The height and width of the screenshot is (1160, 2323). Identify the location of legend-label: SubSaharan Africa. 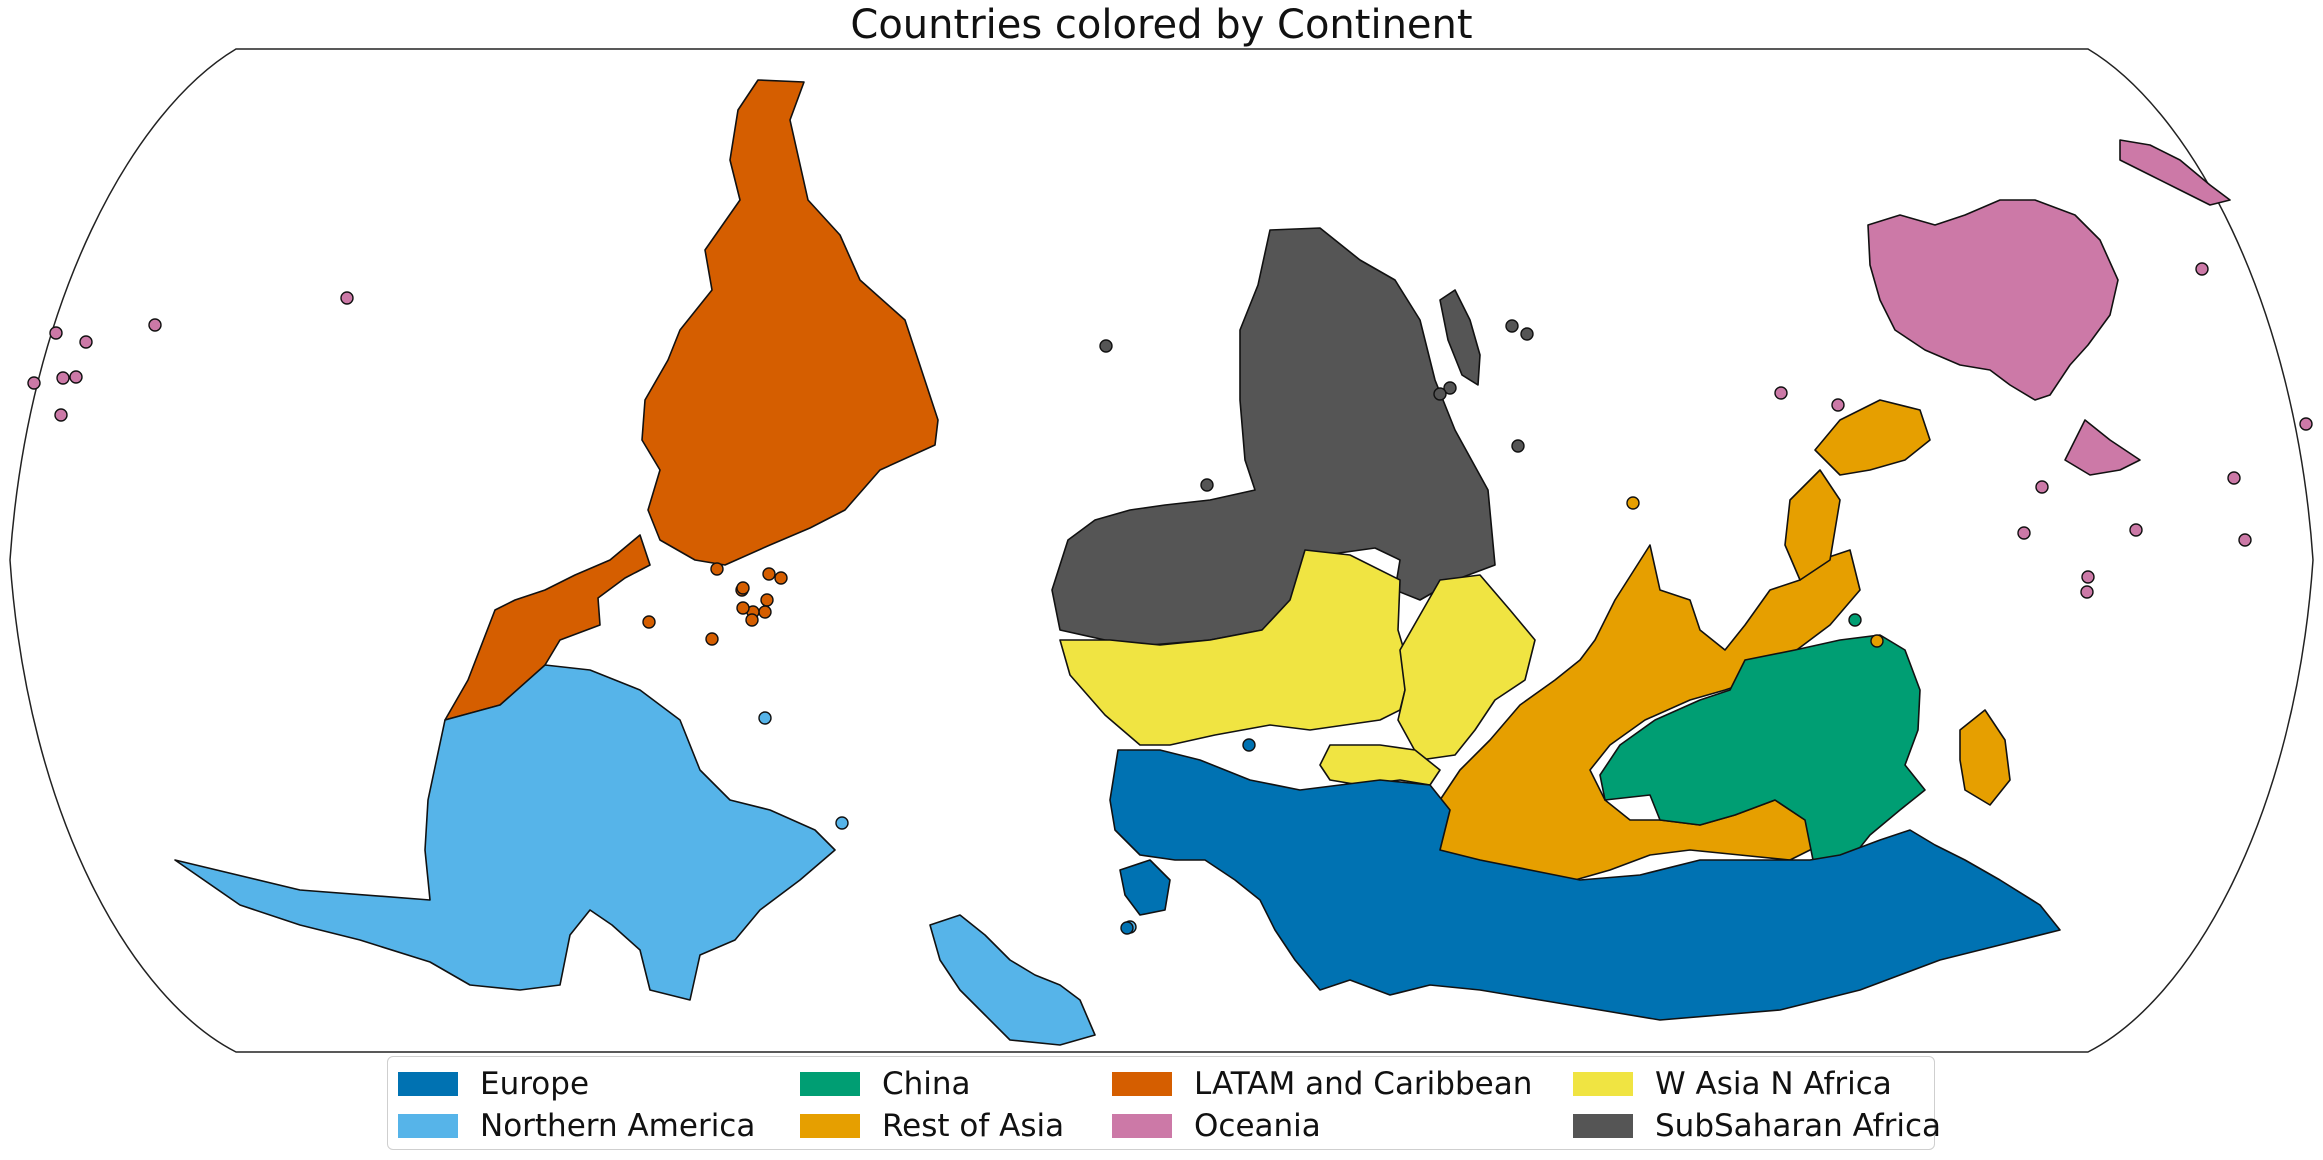
(1798, 1126).